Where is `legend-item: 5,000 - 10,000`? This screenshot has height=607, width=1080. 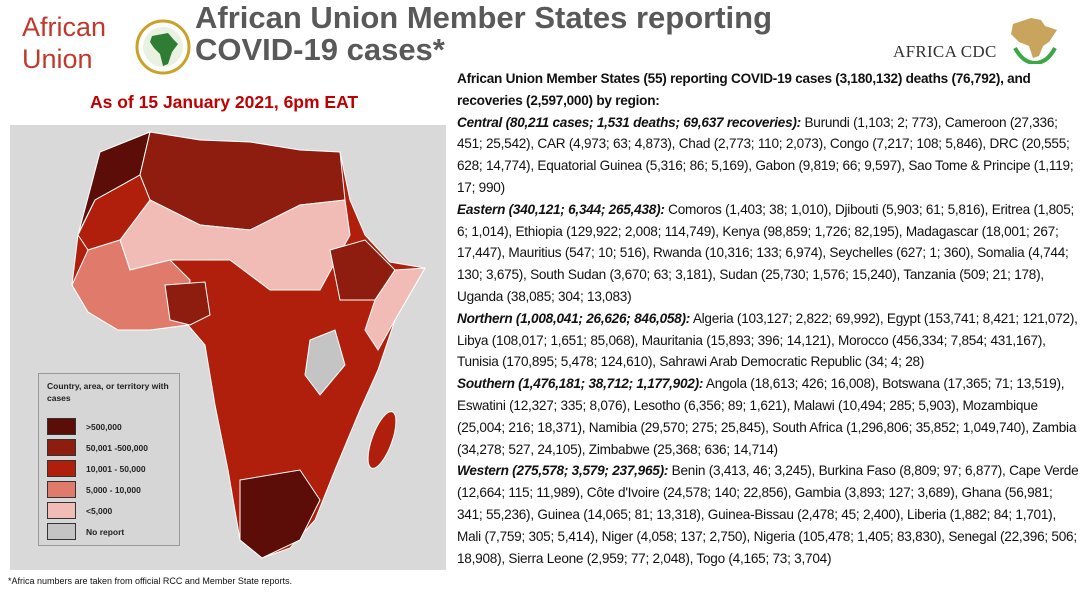 legend-item: 5,000 - 10,000 is located at coordinates (94, 489).